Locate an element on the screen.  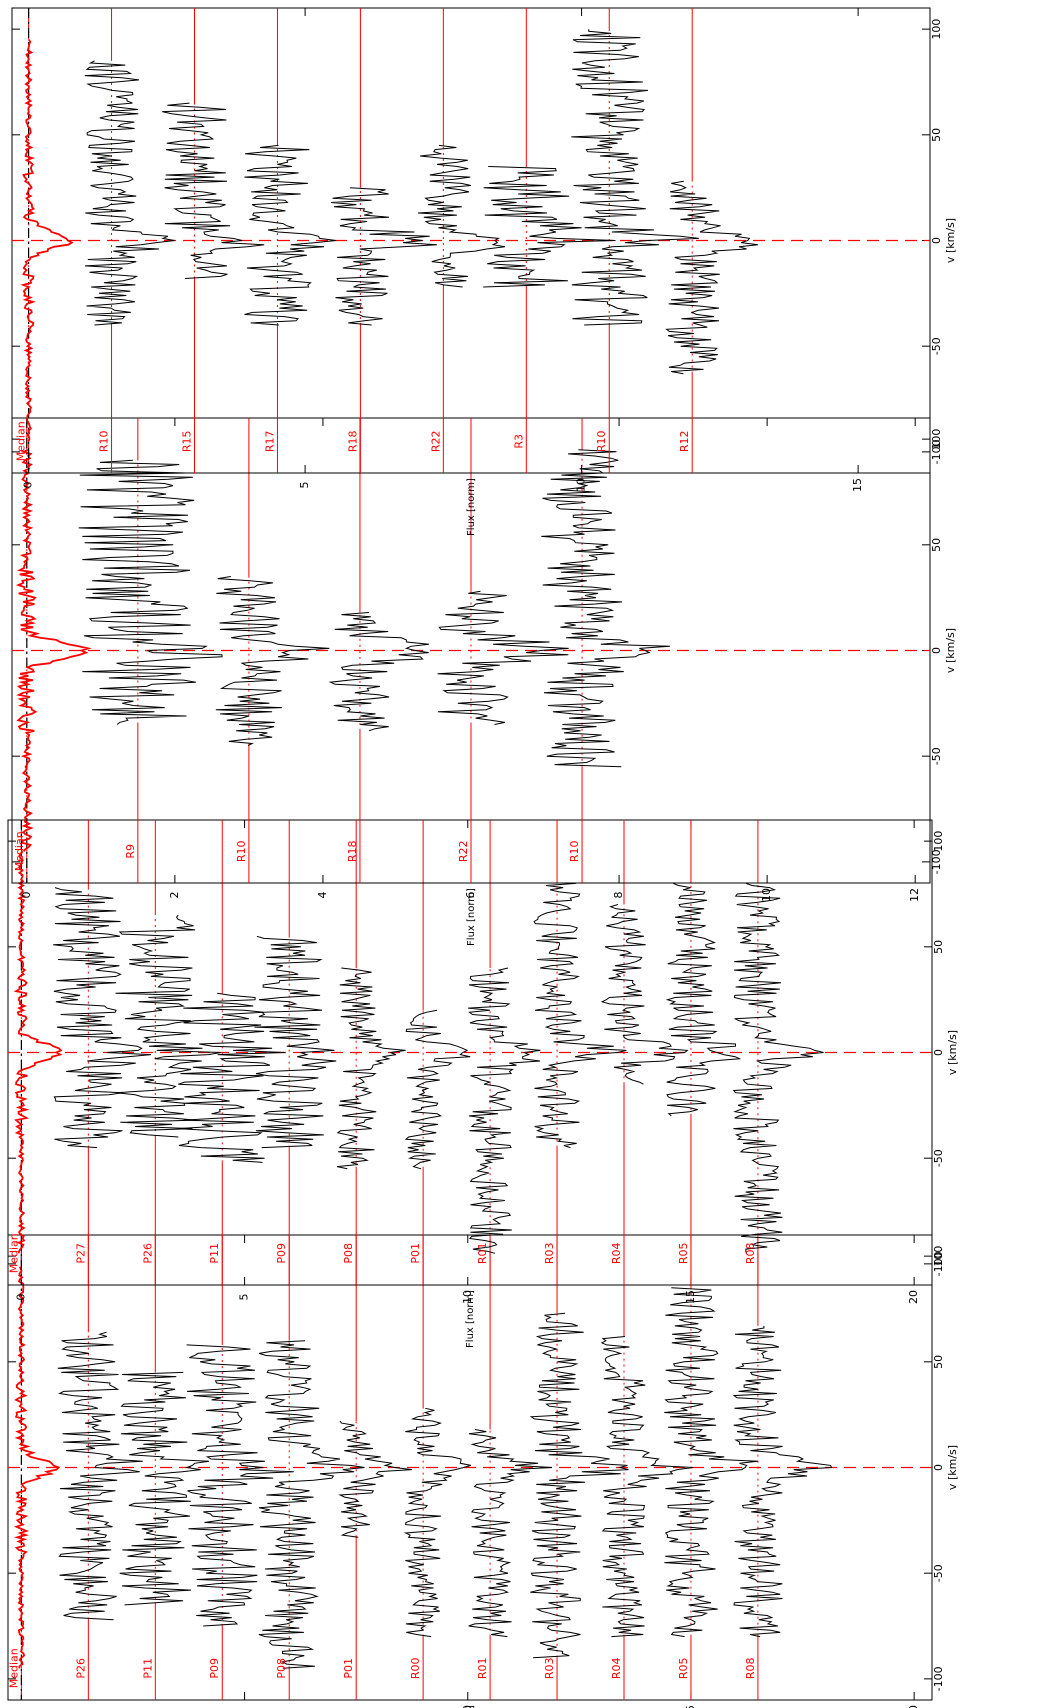
spectrum-label: R04 is located at coordinates (616, 1253).